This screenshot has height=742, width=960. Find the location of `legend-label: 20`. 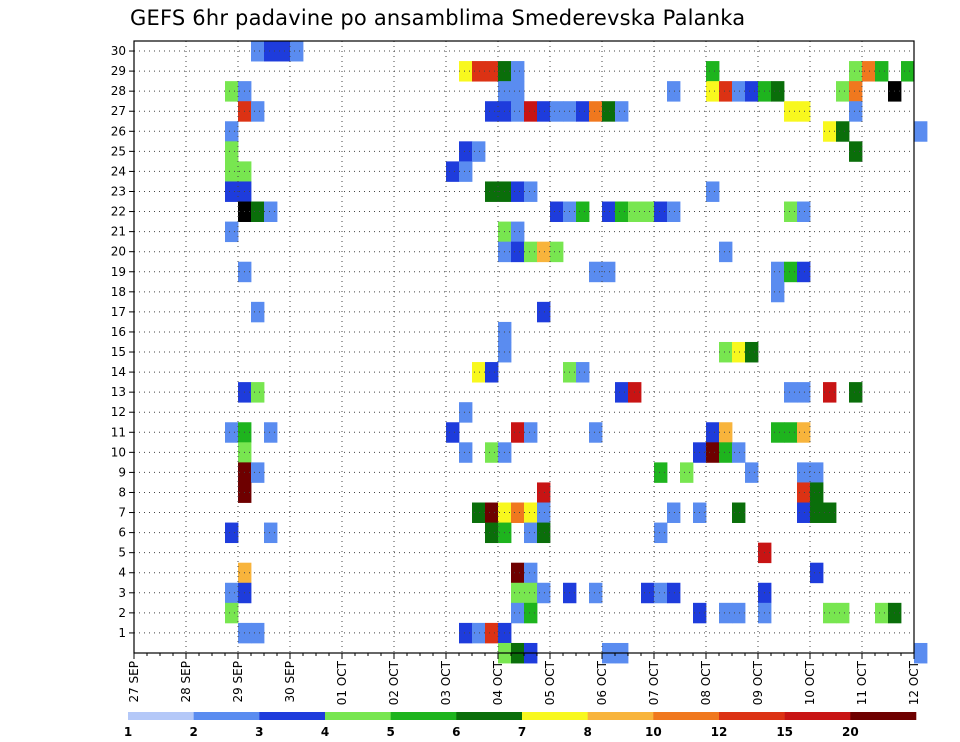

legend-label: 20 is located at coordinates (850, 732).